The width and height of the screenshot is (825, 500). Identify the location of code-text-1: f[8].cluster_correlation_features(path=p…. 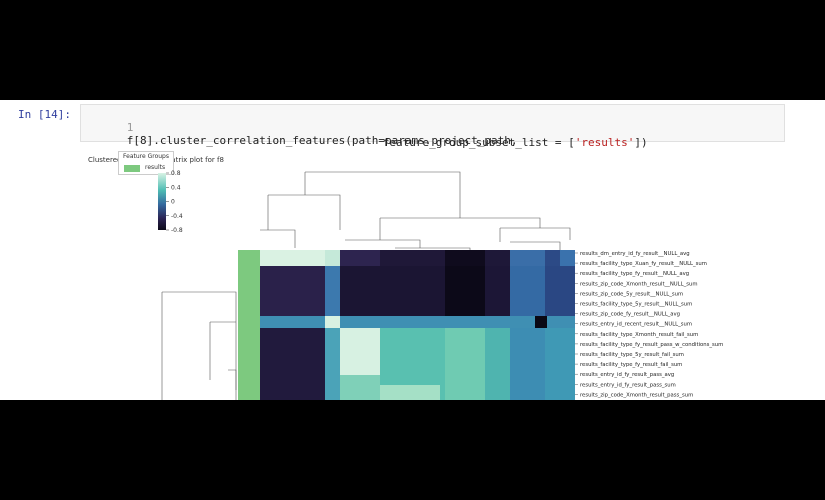
(322, 140).